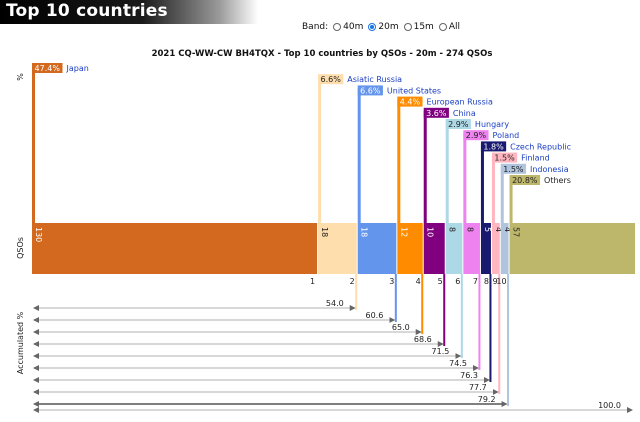  Describe the element at coordinates (20, 342) in the screenshot. I see `y-label-accumulated: Accumulated %` at that location.